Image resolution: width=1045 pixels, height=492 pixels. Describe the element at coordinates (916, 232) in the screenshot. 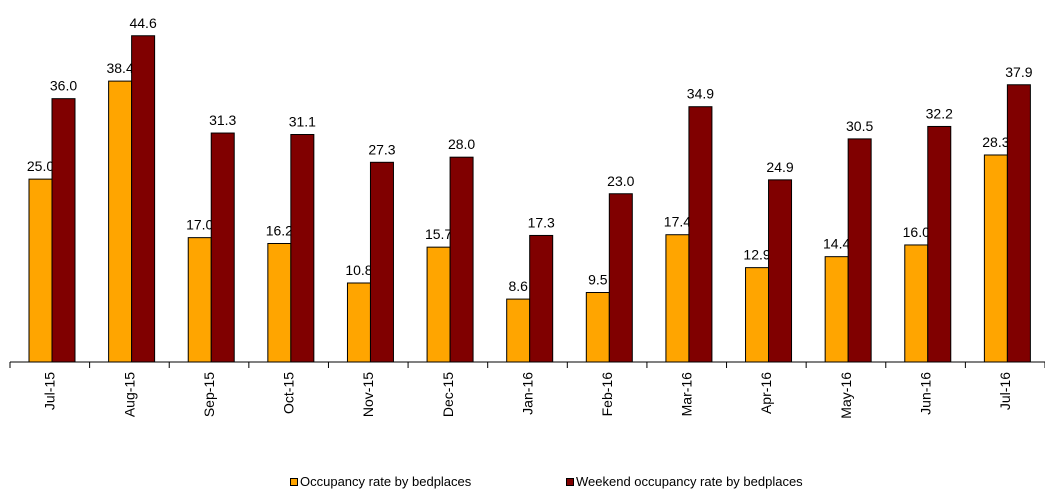

I see `data-label-occupancy: 16.0` at that location.